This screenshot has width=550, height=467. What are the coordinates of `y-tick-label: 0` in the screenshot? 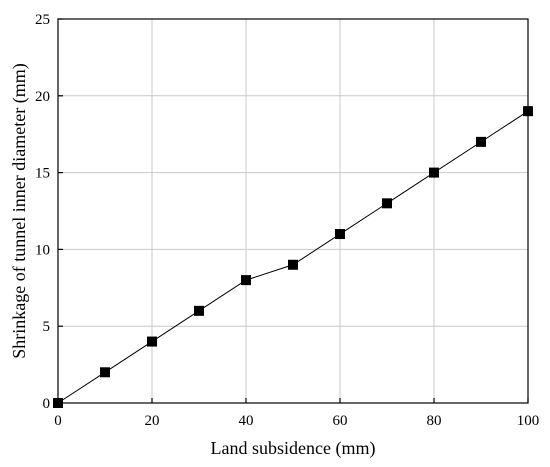 It's located at (47, 404).